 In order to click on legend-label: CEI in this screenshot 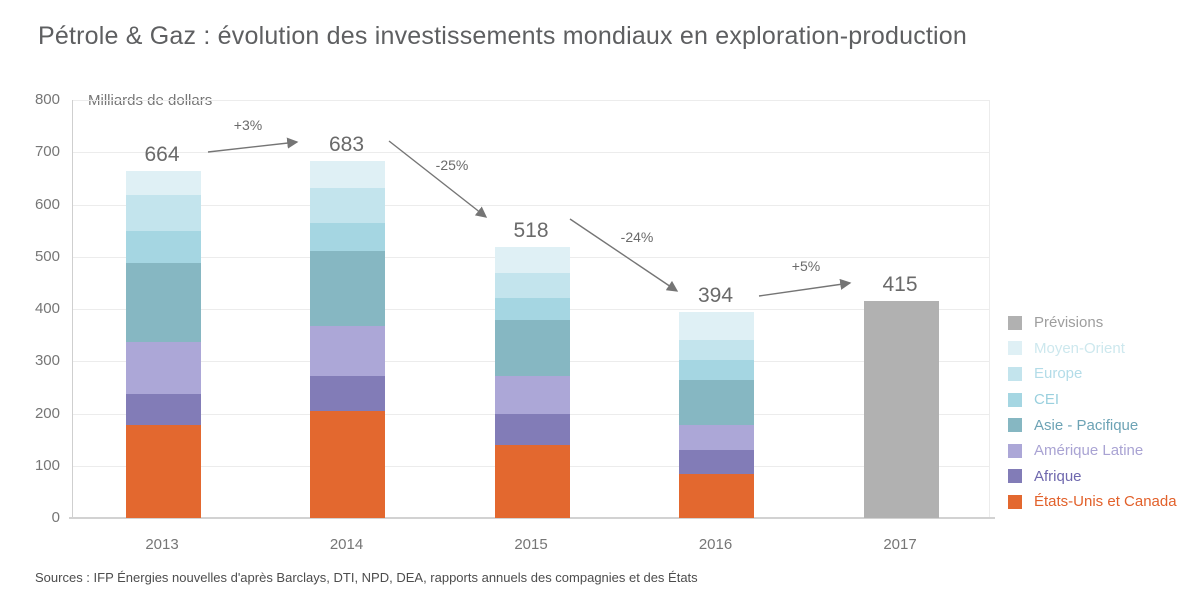, I will do `click(1047, 400)`.